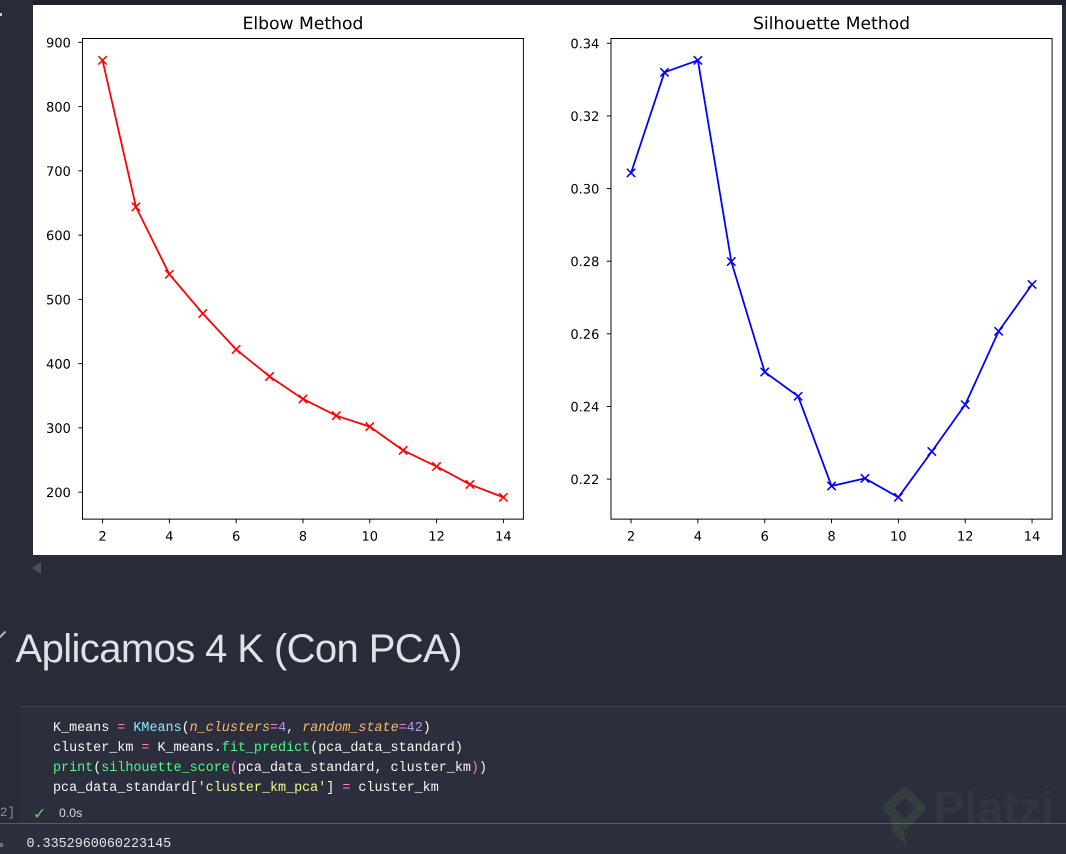  I want to click on svg-text: Platzi, so click(994, 808).